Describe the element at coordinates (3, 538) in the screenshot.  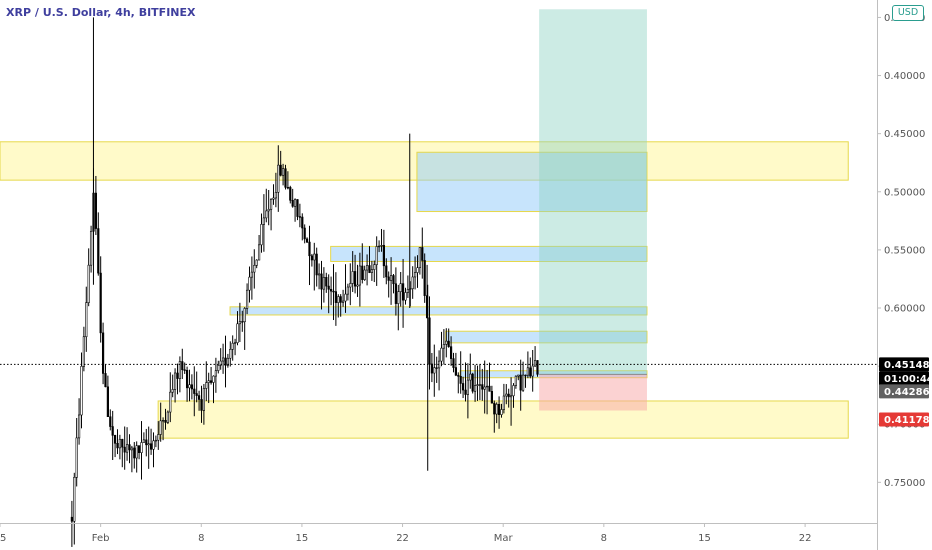
I see `x-tick-label: 25` at that location.